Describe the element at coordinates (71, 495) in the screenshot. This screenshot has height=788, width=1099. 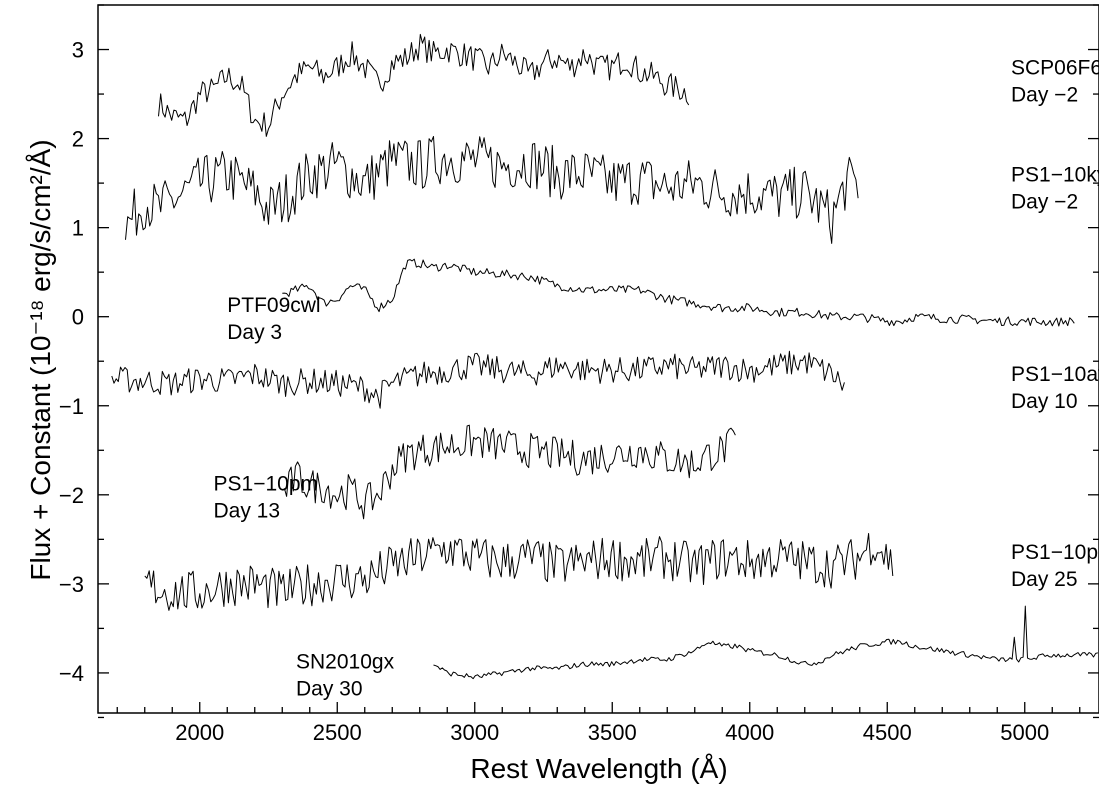
I see `y-tick-label: −2` at that location.